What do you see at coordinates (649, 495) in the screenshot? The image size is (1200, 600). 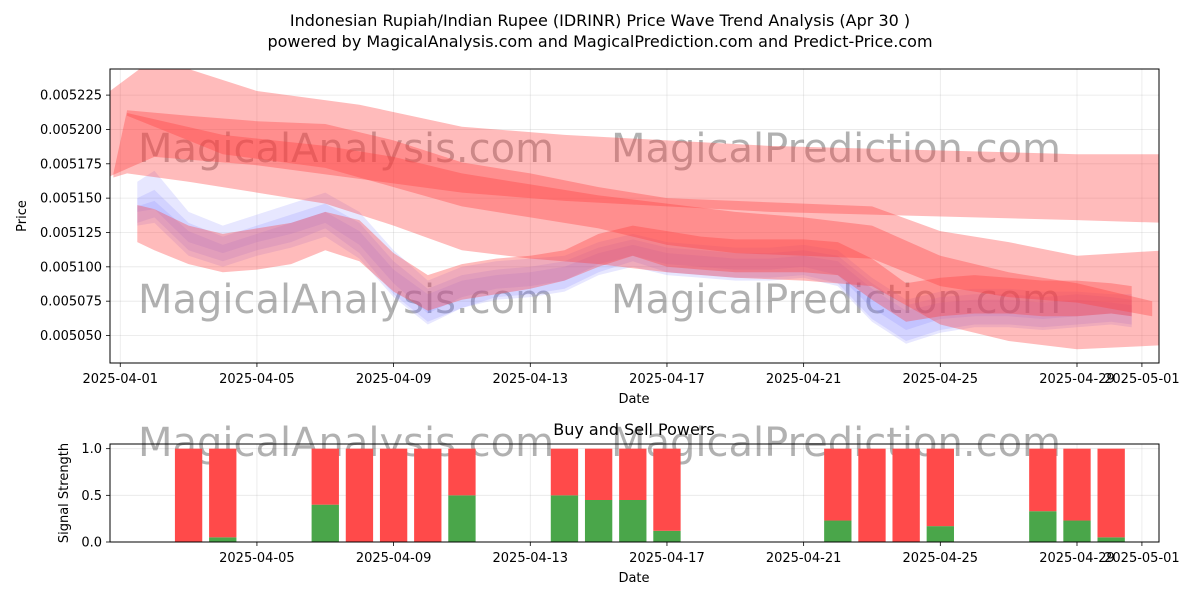 I see `buy-sell-bars` at bounding box center [649, 495].